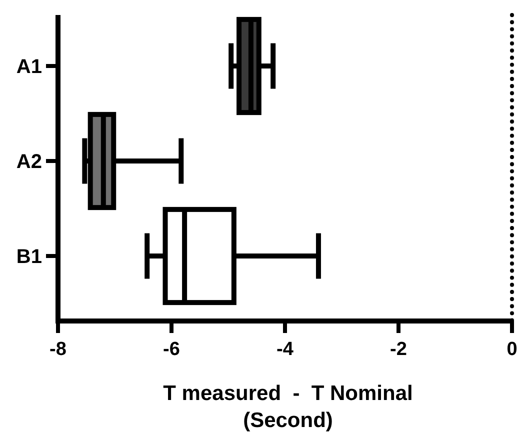  Describe the element at coordinates (171, 349) in the screenshot. I see `x-tick-label: -6` at that location.